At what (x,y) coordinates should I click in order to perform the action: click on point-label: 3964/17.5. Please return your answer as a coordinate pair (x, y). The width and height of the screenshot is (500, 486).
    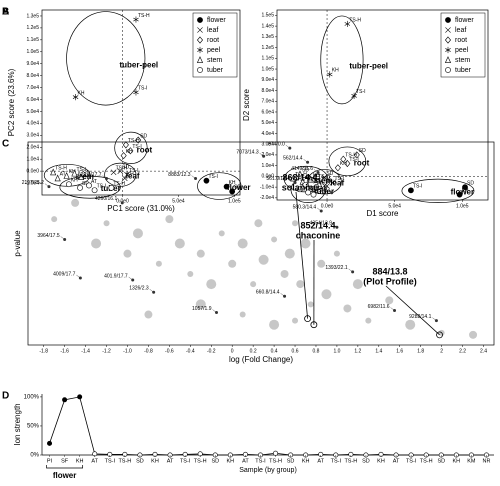
    Looking at the image, I should click on (48, 236).